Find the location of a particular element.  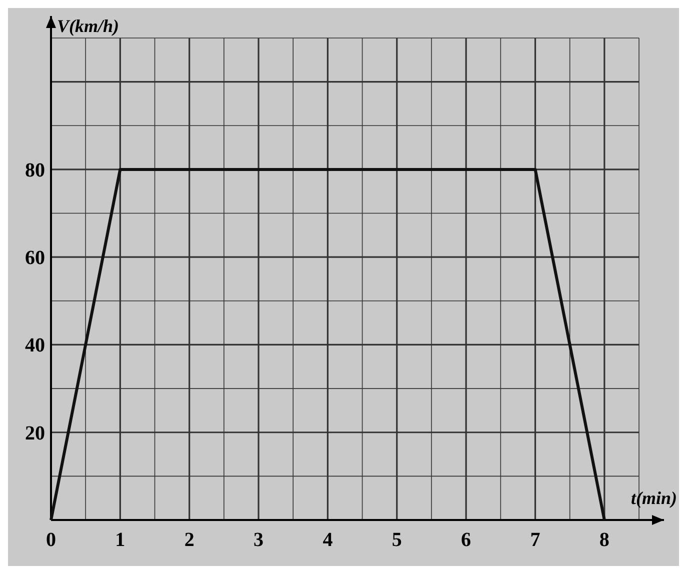

x-tick-label: 5 is located at coordinates (397, 540).